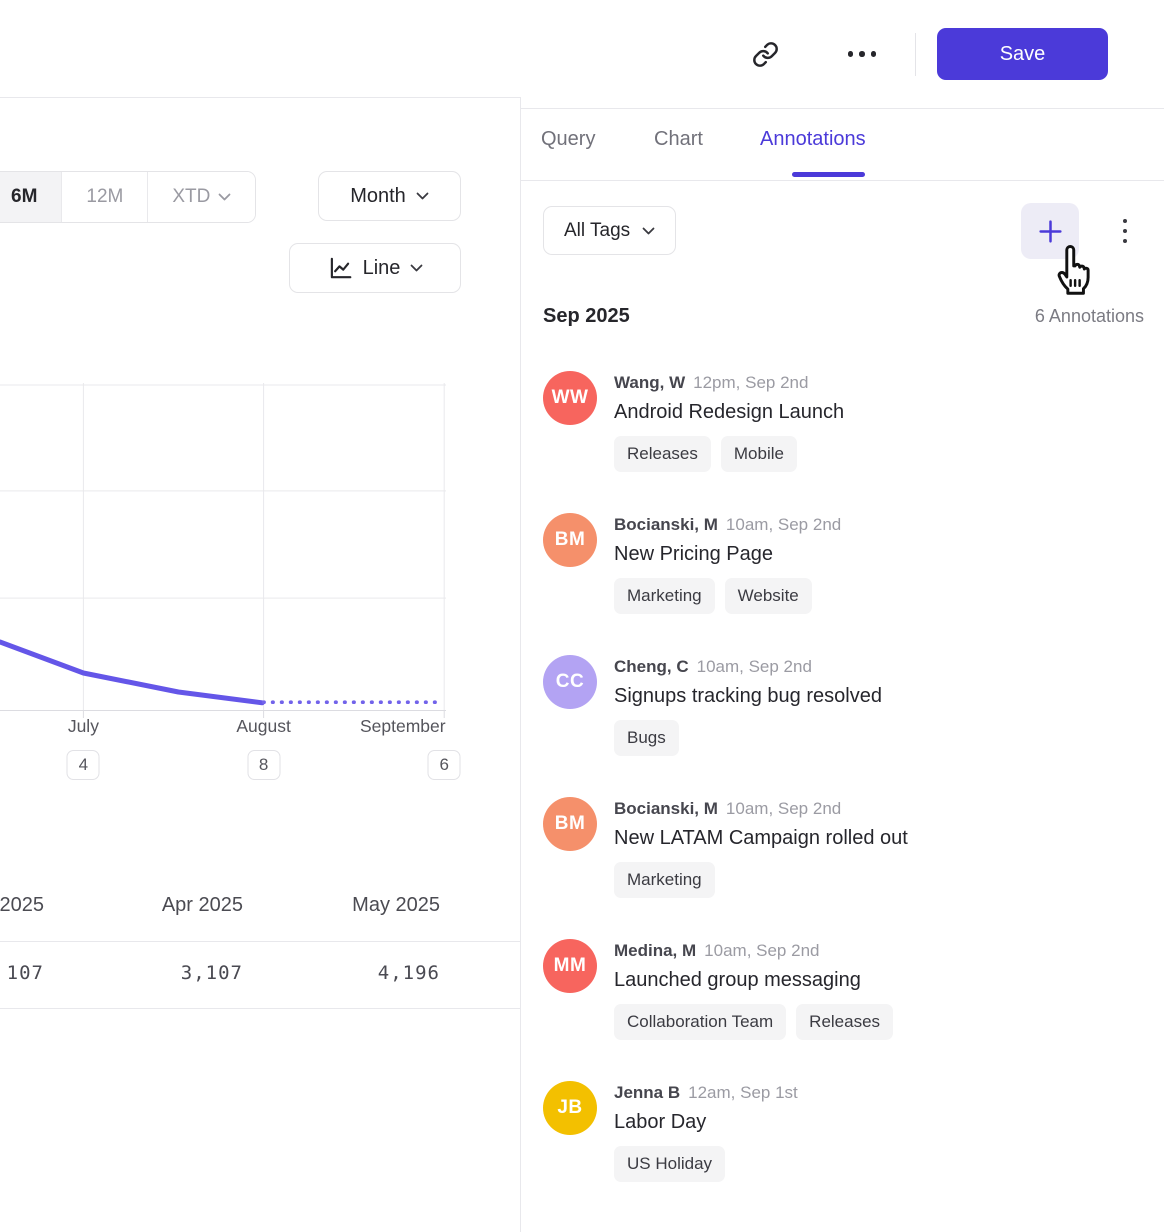  Describe the element at coordinates (191, 196) in the screenshot. I see `range-option-label: XTD` at that location.